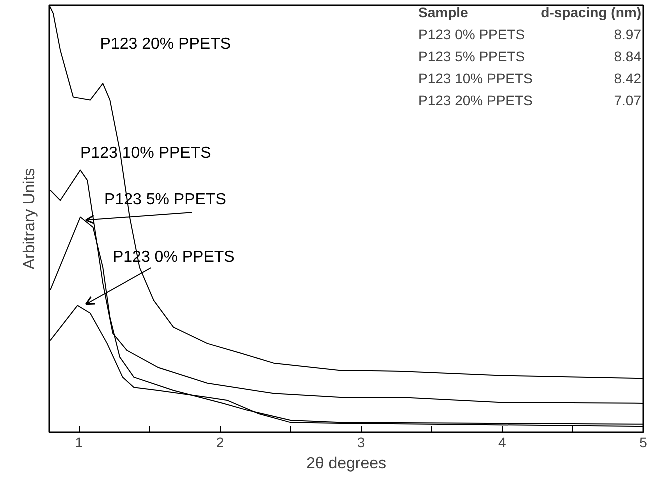 The height and width of the screenshot is (493, 648). I want to click on annotation: 7.07, so click(628, 100).